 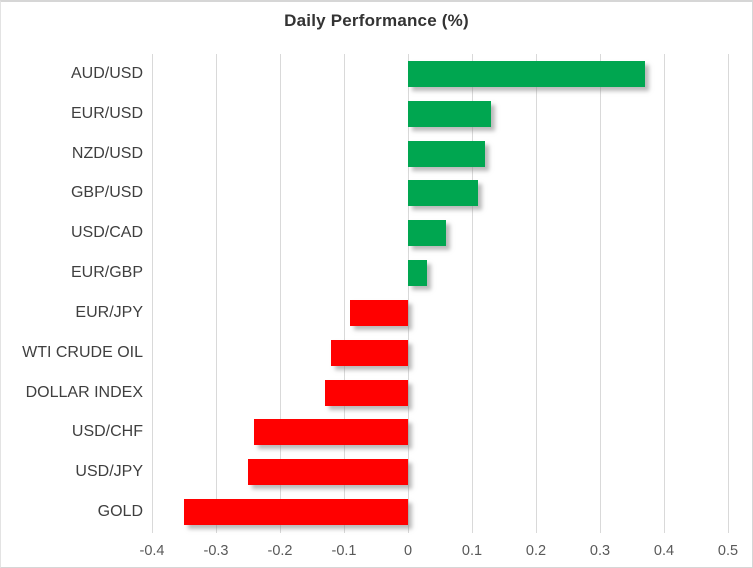 I want to click on x-axis-tick-labels: -0.4 -0.3 -0.2 -0.1 0 0.1 0.2 0.3 0.4 0.5, so click(x=439, y=553).